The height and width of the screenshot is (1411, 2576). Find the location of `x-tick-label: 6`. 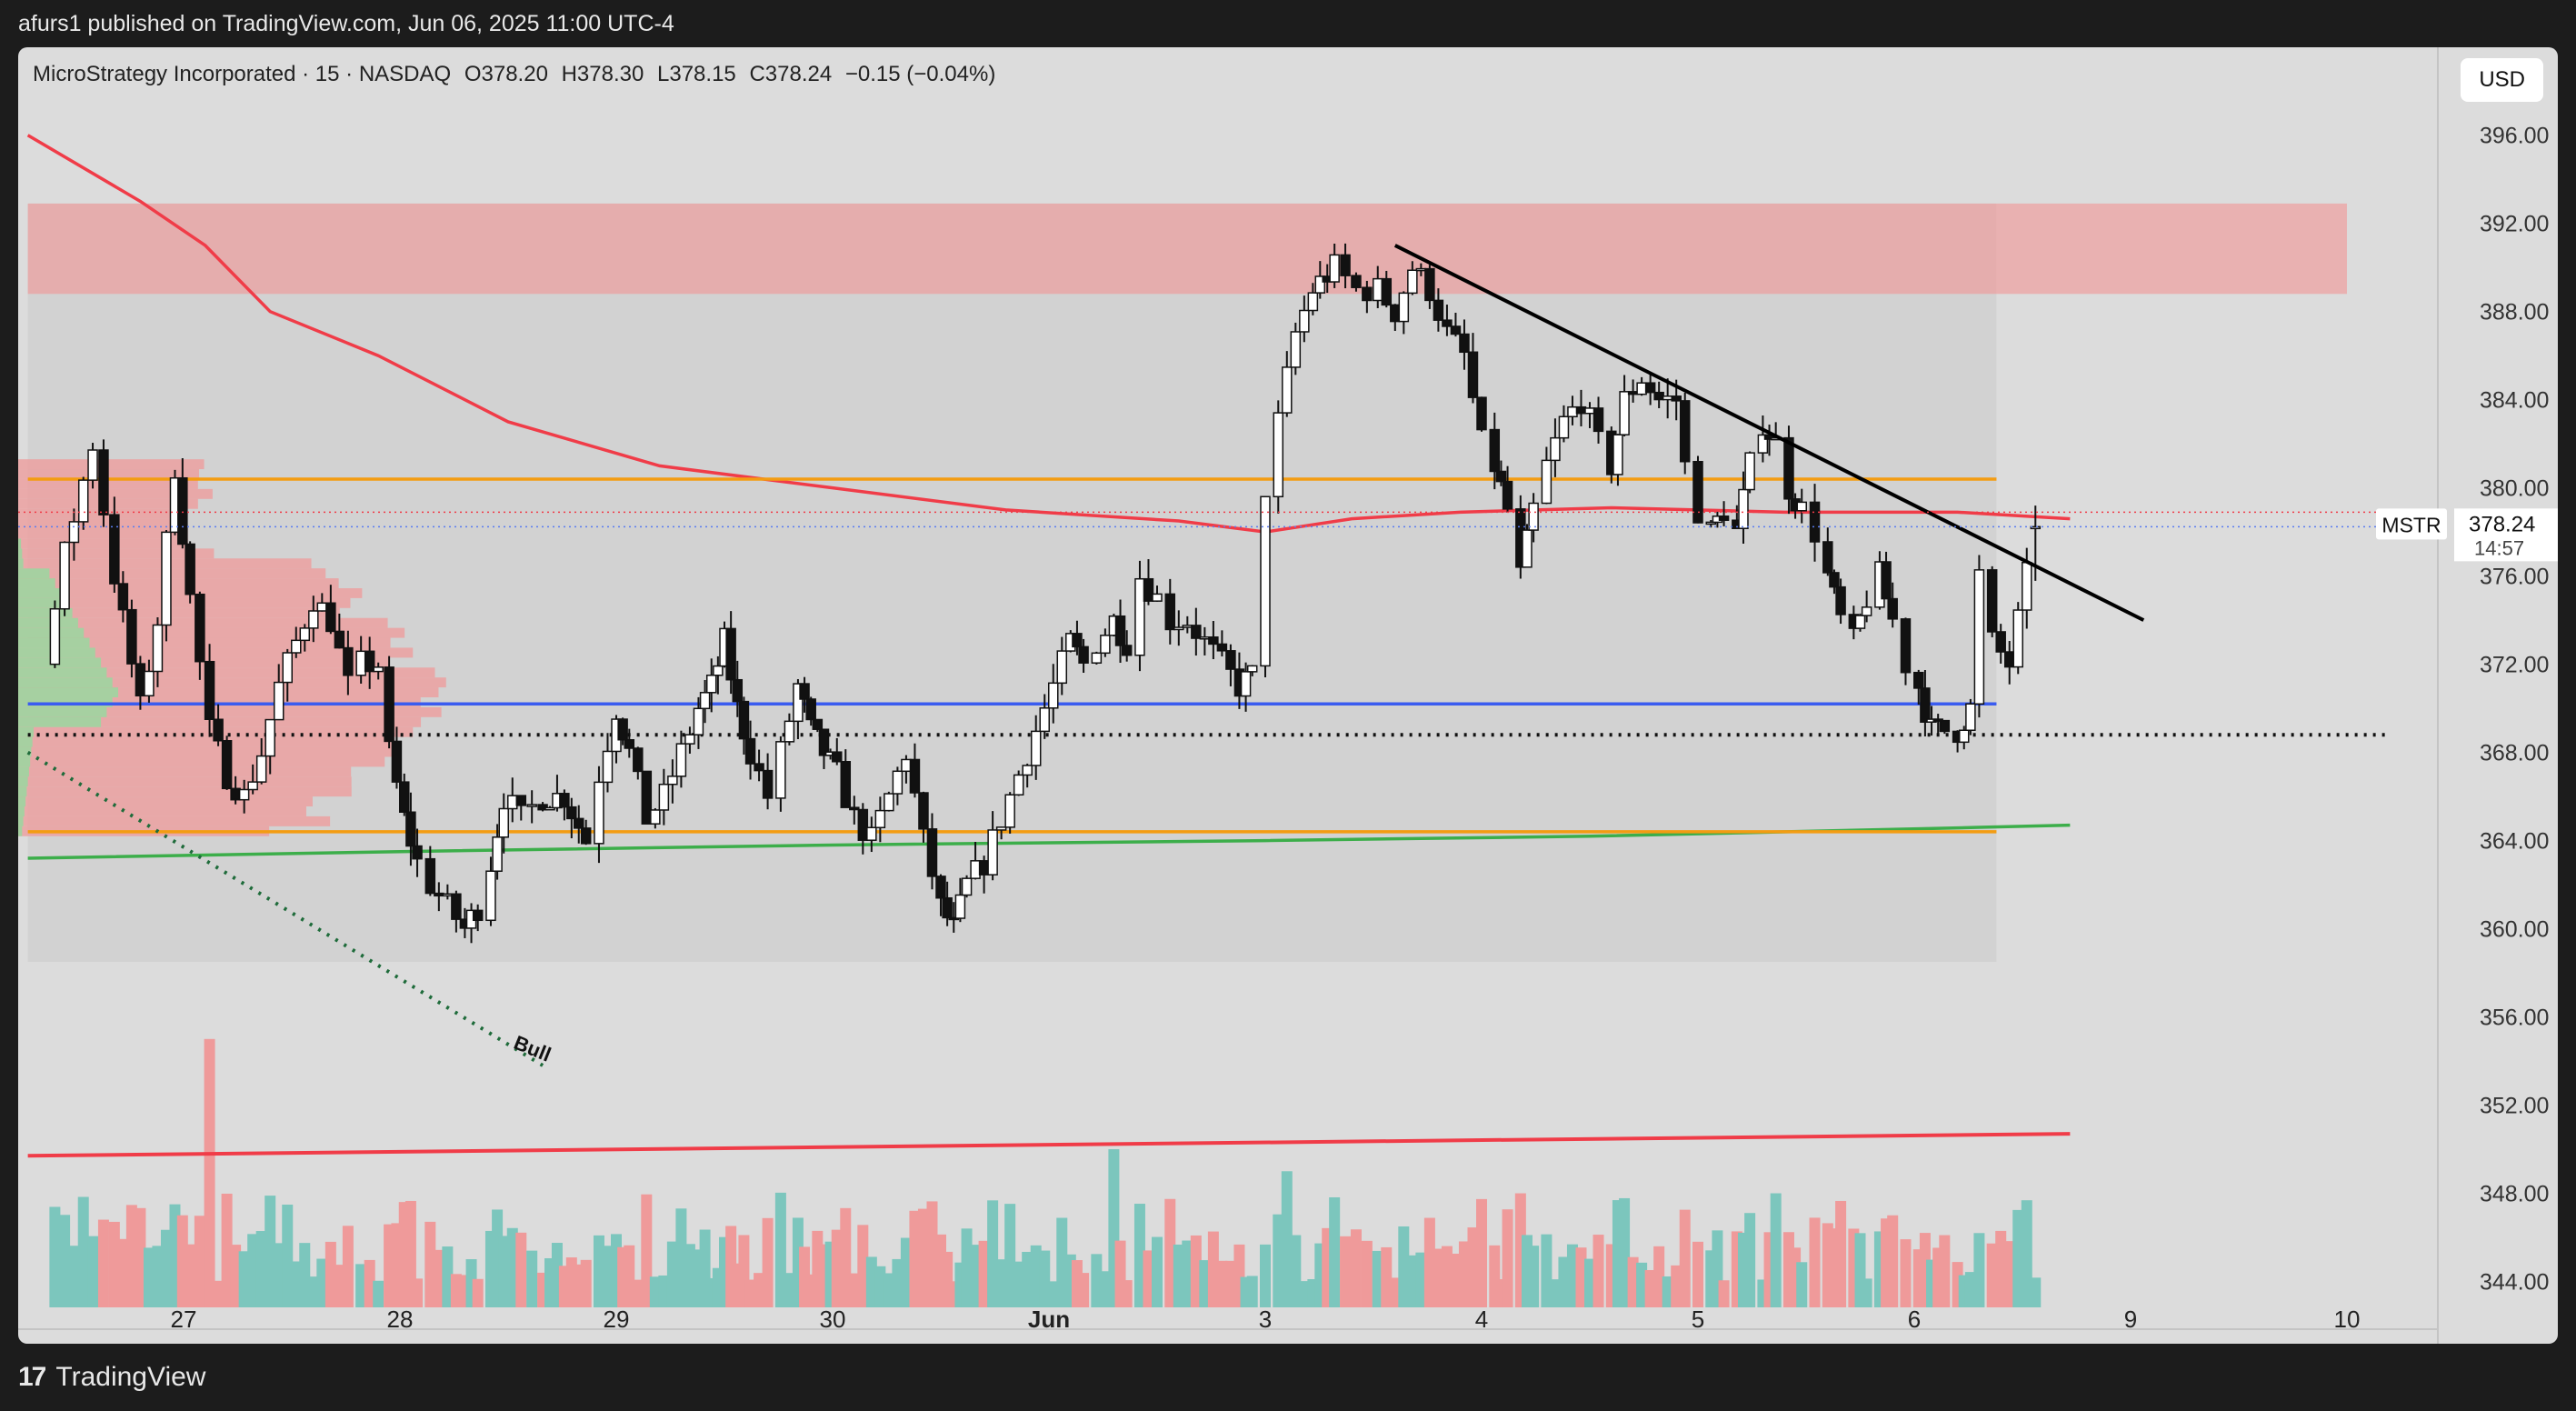

x-tick-label: 6 is located at coordinates (1914, 1319).